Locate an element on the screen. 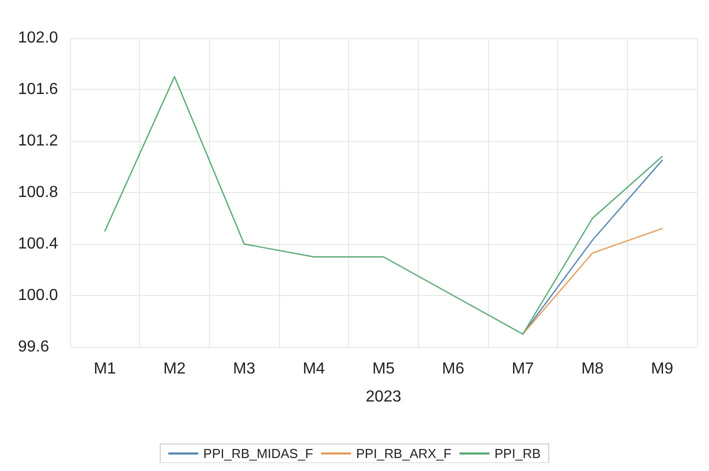  legend-label: PPI_RB_MIDAS_F is located at coordinates (258, 453).